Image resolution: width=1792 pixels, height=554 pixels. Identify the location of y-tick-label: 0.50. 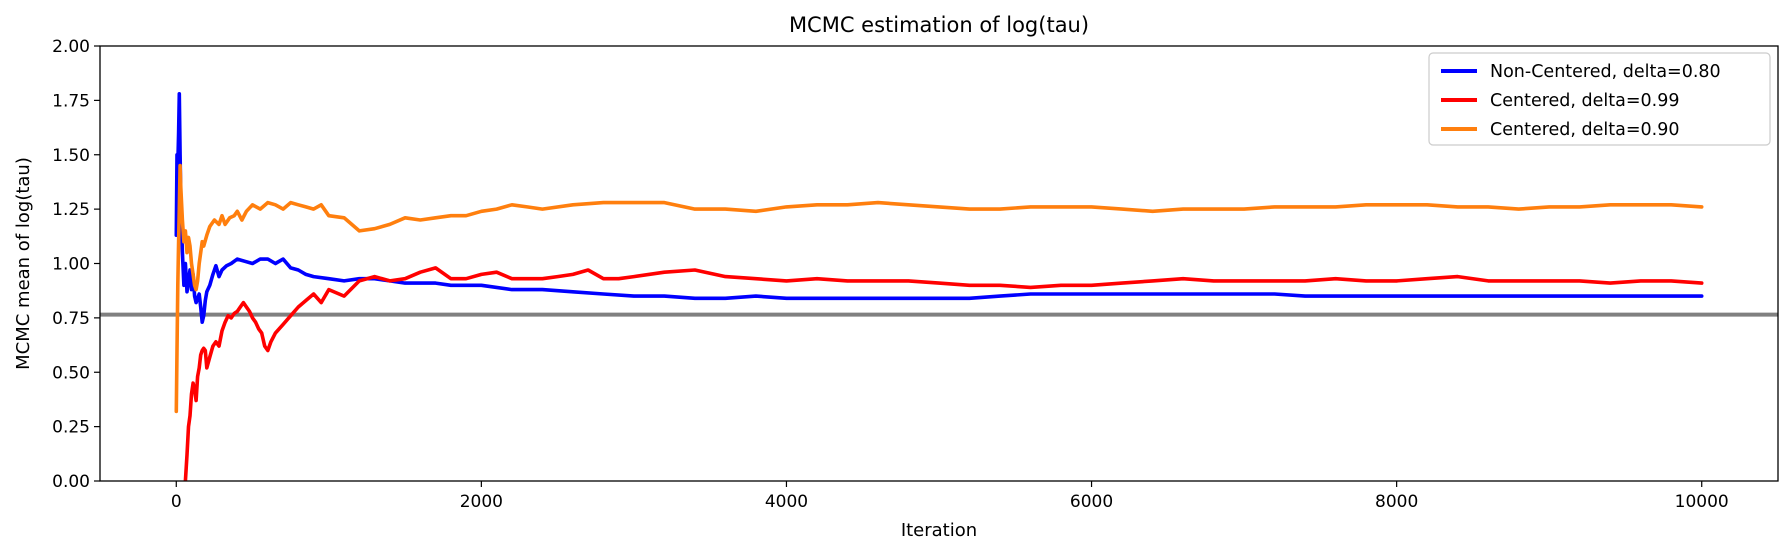
(71, 373).